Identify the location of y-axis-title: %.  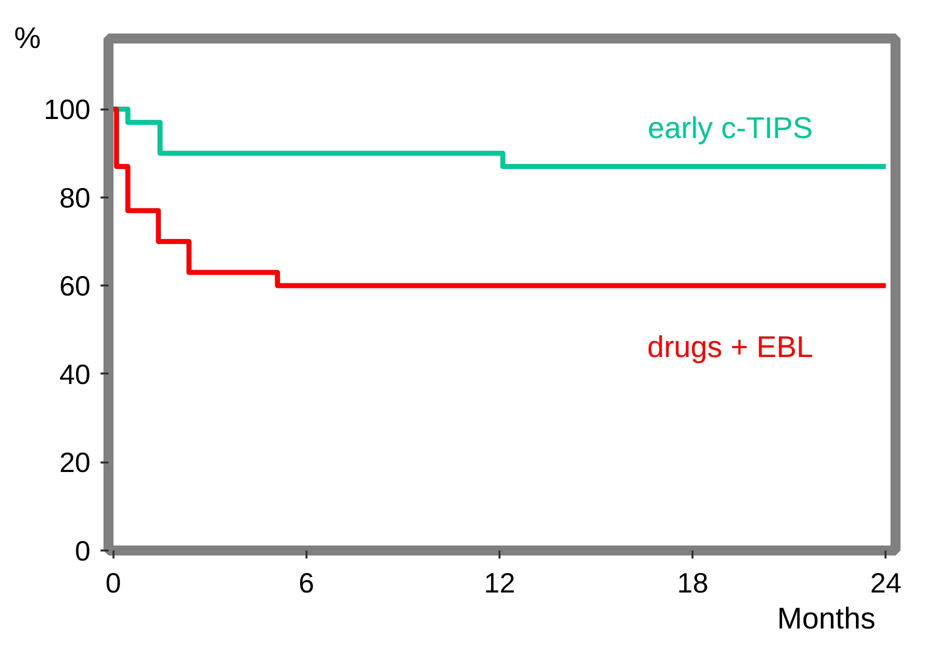
(27, 38).